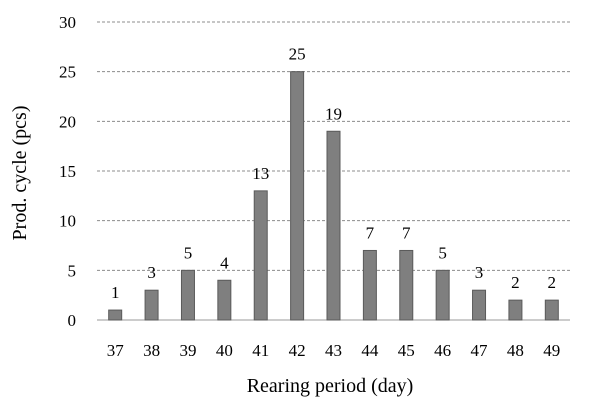 This screenshot has height=401, width=595. What do you see at coordinates (515, 282) in the screenshot?
I see `data-label-48: 2` at bounding box center [515, 282].